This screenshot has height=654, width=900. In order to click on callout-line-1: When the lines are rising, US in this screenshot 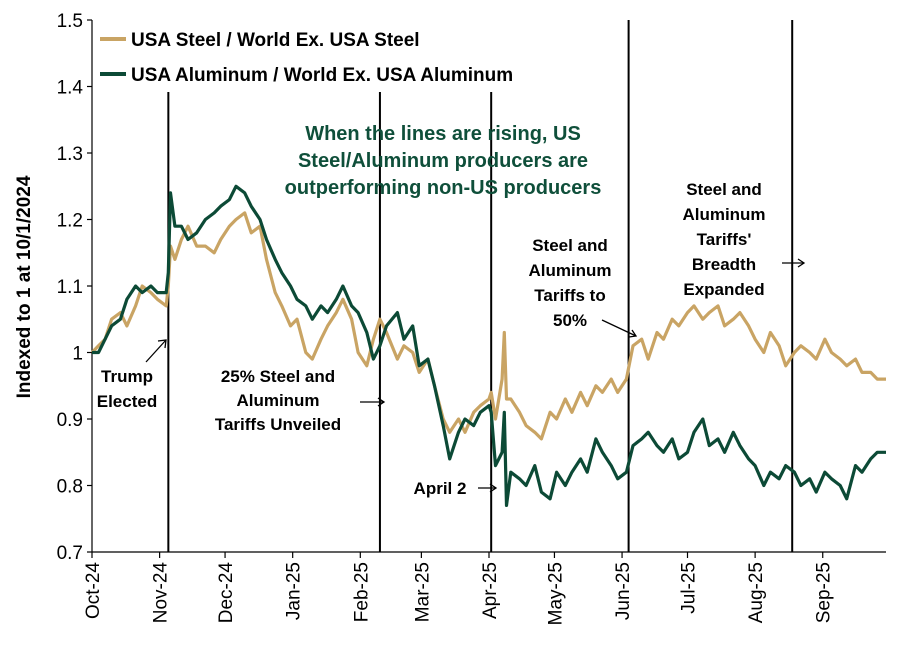, I will do `click(443, 134)`.